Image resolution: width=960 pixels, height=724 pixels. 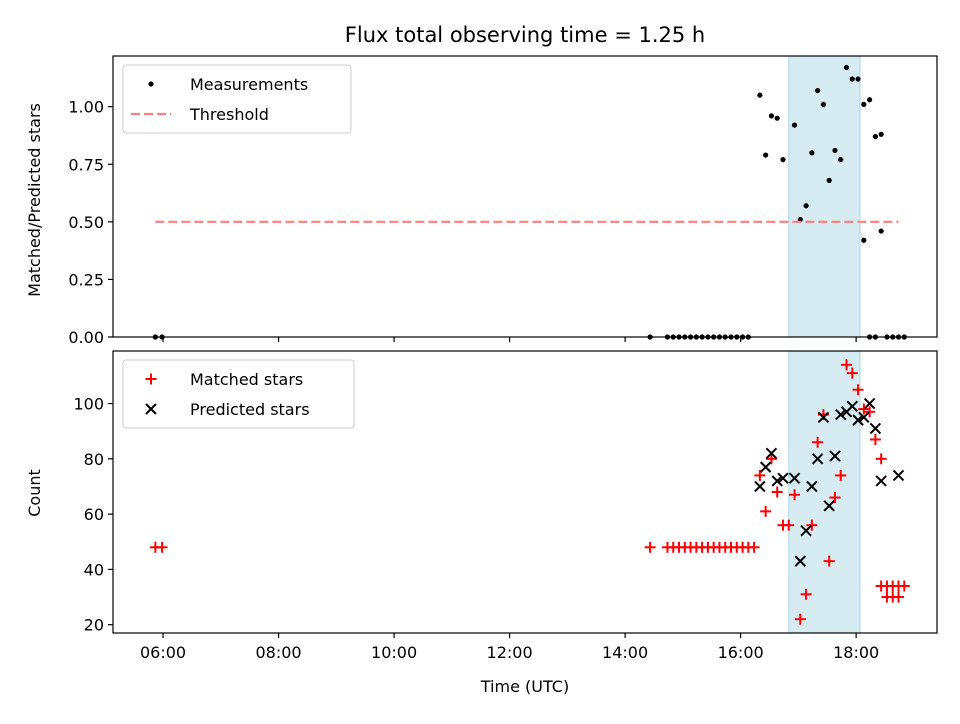 I want to click on x-tick-label: 16:00, so click(x=741, y=652).